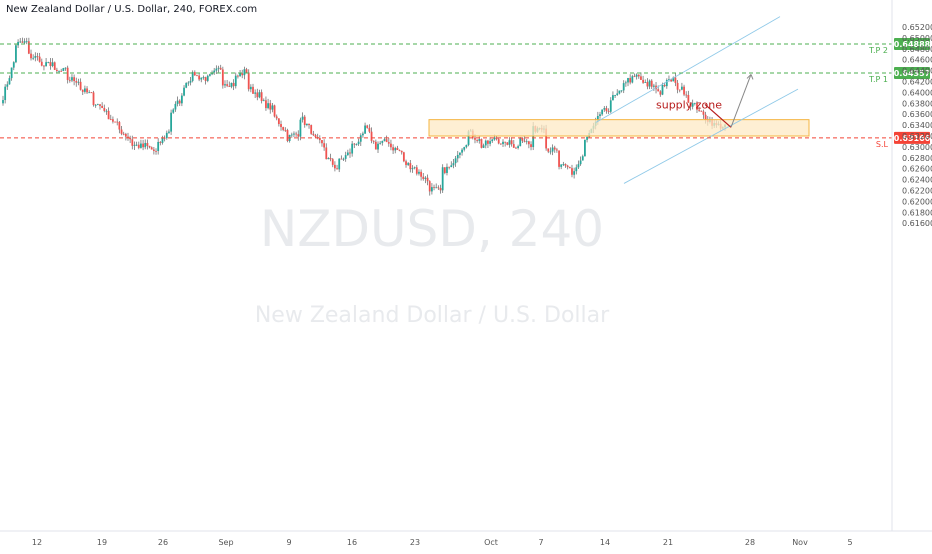  What do you see at coordinates (917, 169) in the screenshot?
I see `price-tick-label: 0.62600` at bounding box center [917, 169].